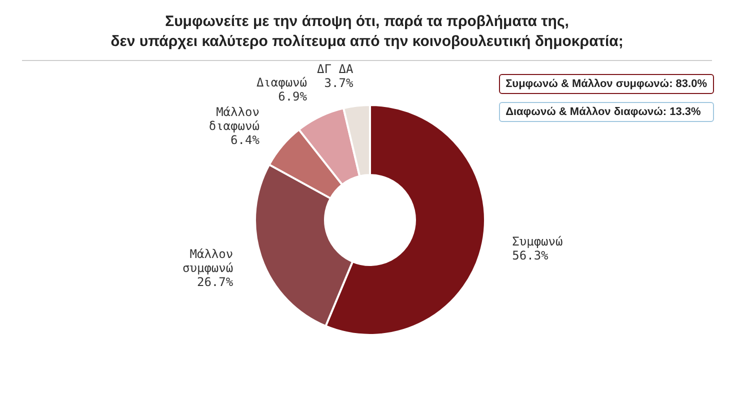  What do you see at coordinates (335, 69) in the screenshot?
I see `slice-label: ΔΓ ΔΑ` at bounding box center [335, 69].